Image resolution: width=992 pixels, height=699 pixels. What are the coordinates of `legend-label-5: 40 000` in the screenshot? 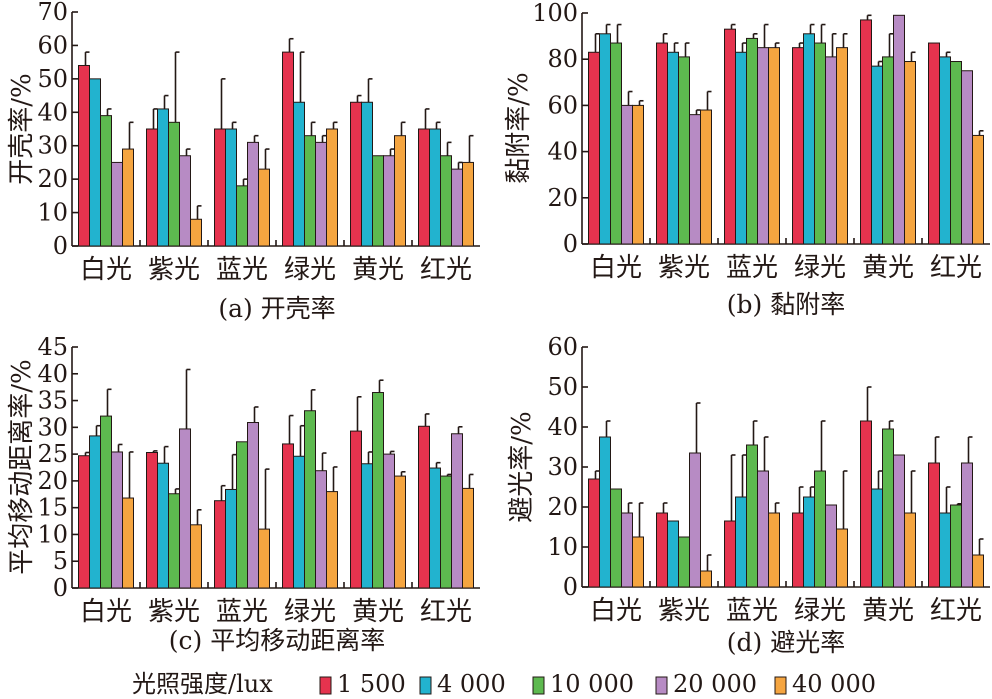 It's located at (834, 684).